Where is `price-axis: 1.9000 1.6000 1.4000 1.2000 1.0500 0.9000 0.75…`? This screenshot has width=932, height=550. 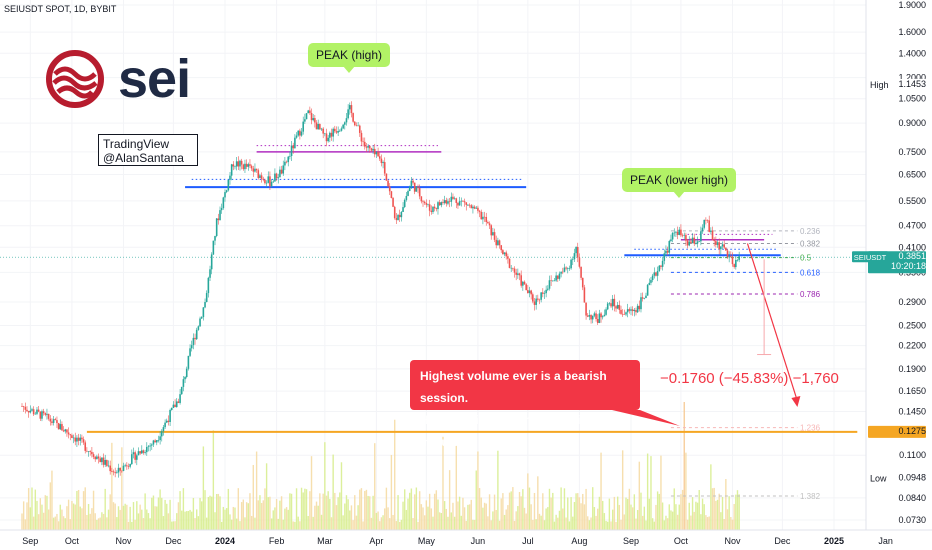
price-axis: 1.9000 1.6000 1.4000 1.2000 1.0500 0.9000 0.75… is located at coordinates (892, 275).